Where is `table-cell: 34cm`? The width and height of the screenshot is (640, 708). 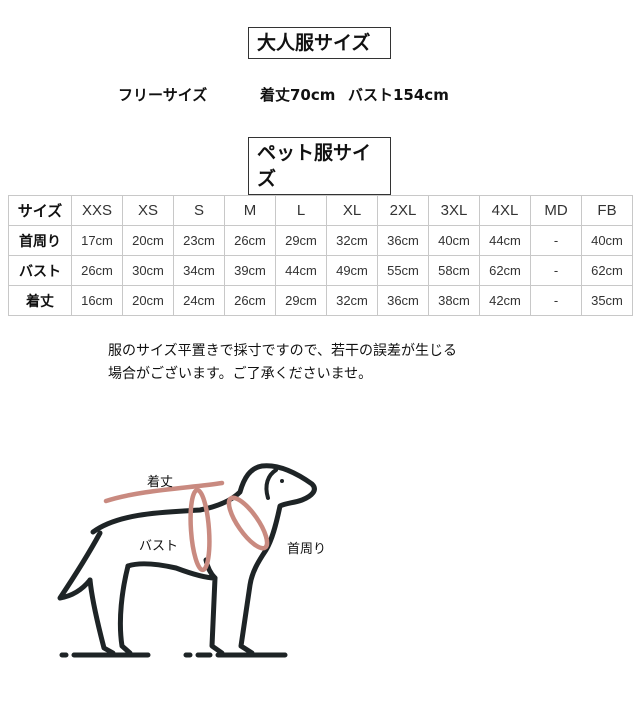
table-cell: 34cm is located at coordinates (199, 270).